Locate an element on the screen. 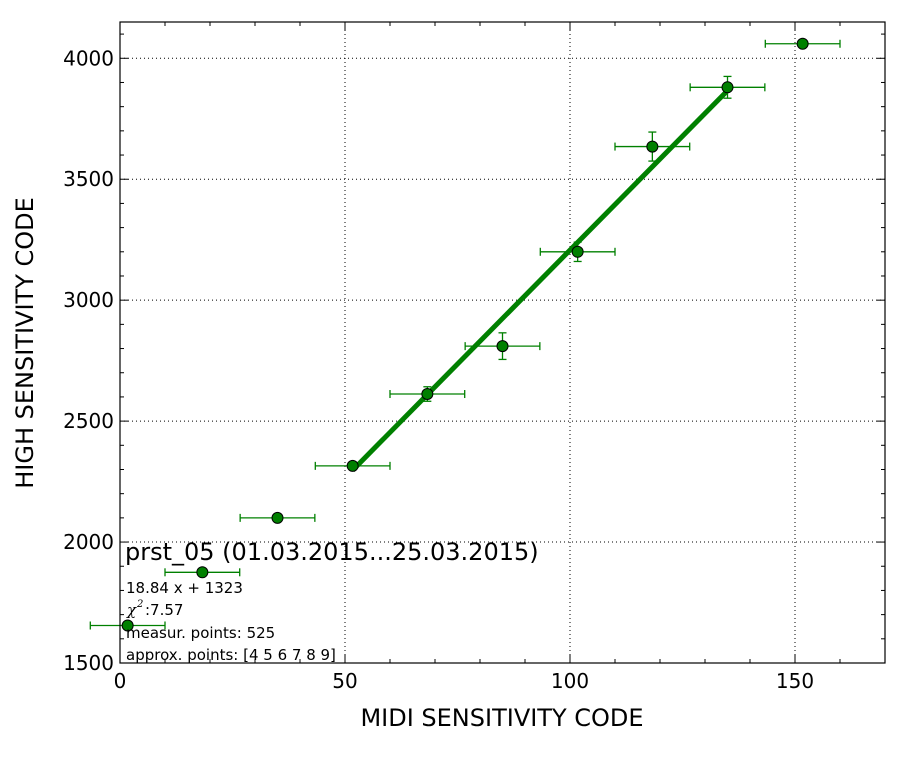 This screenshot has width=912, height=762. x-tick-label: 0 is located at coordinates (120, 681).